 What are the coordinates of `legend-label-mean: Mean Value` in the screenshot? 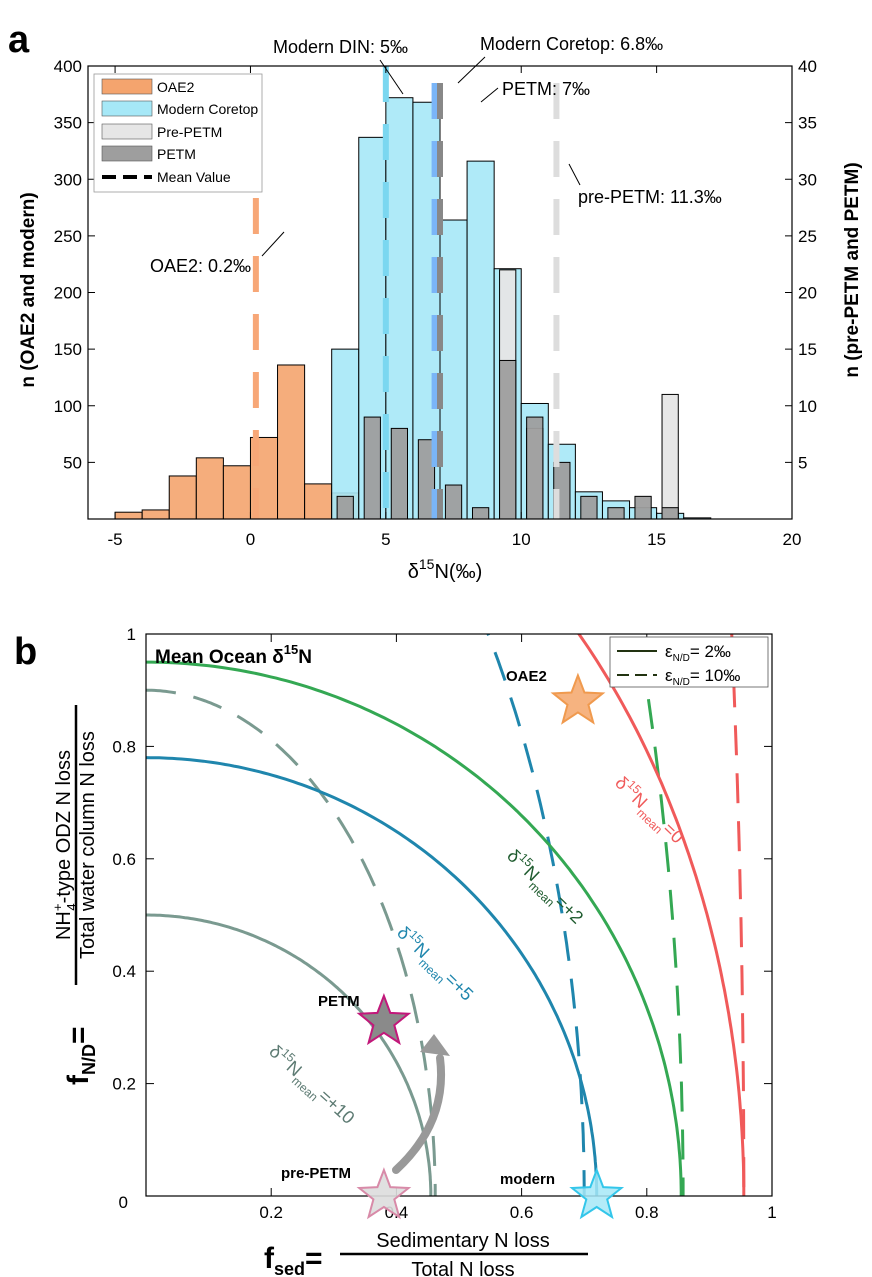 It's located at (194, 177).